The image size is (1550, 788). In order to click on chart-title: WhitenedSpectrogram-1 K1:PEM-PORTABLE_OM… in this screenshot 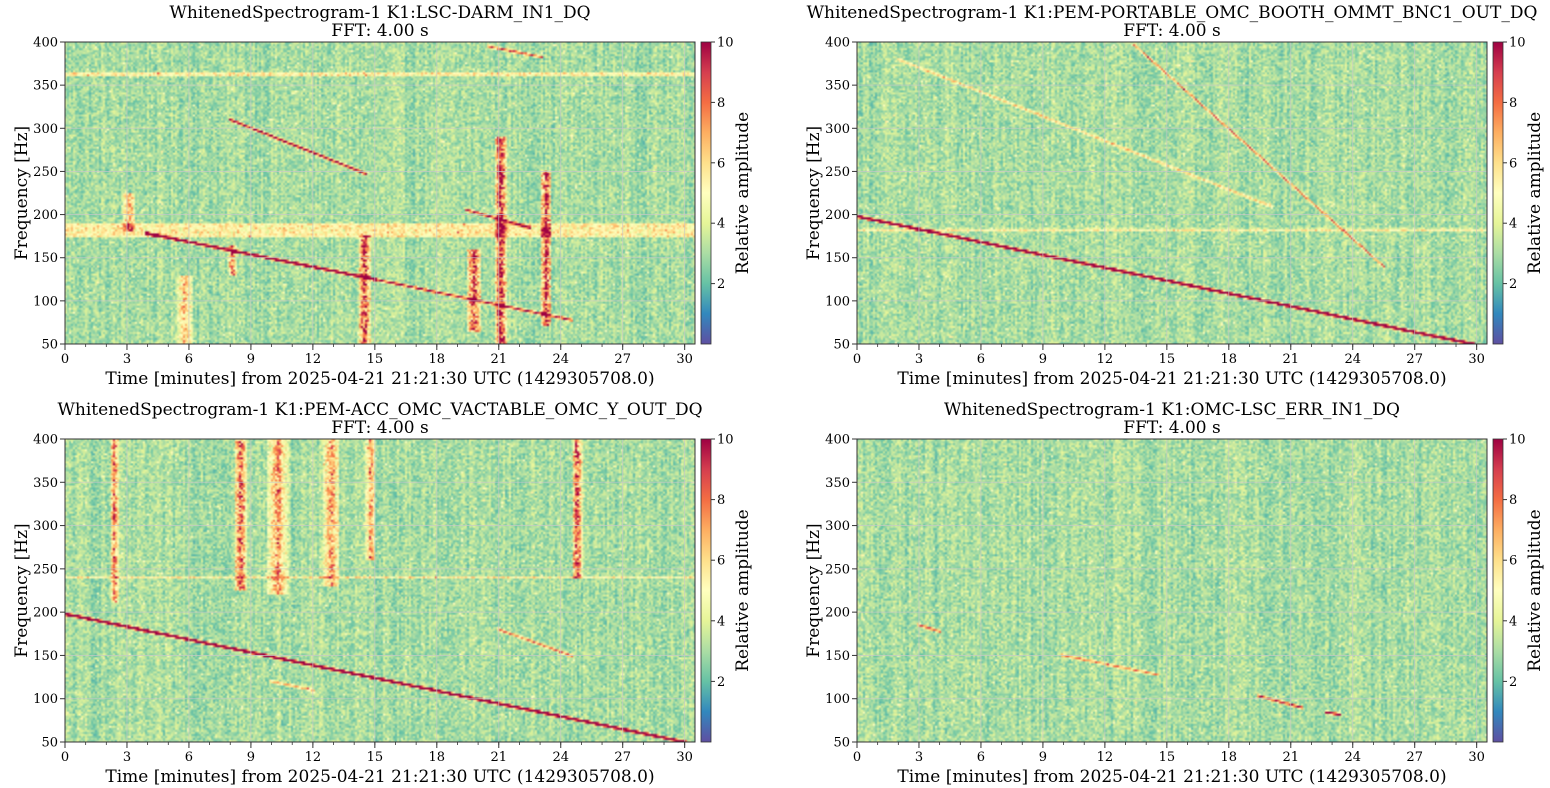, I will do `click(1172, 13)`.